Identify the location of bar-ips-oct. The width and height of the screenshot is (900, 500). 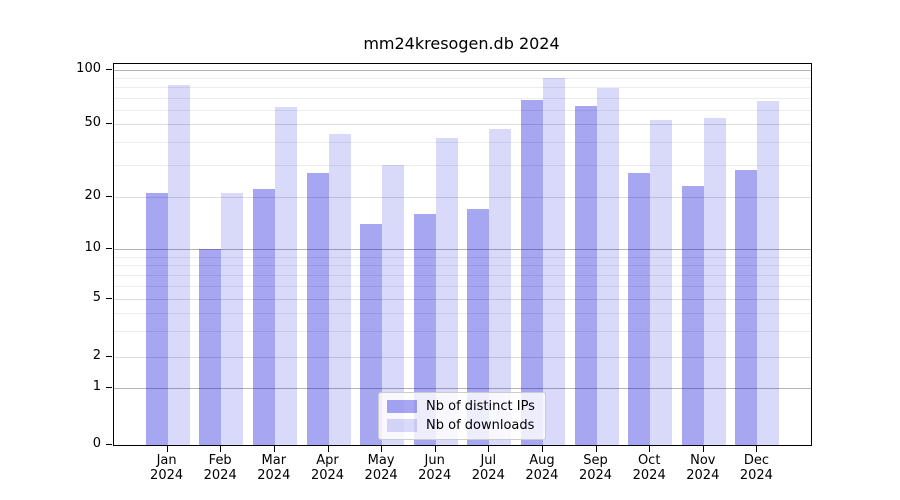
(639, 309).